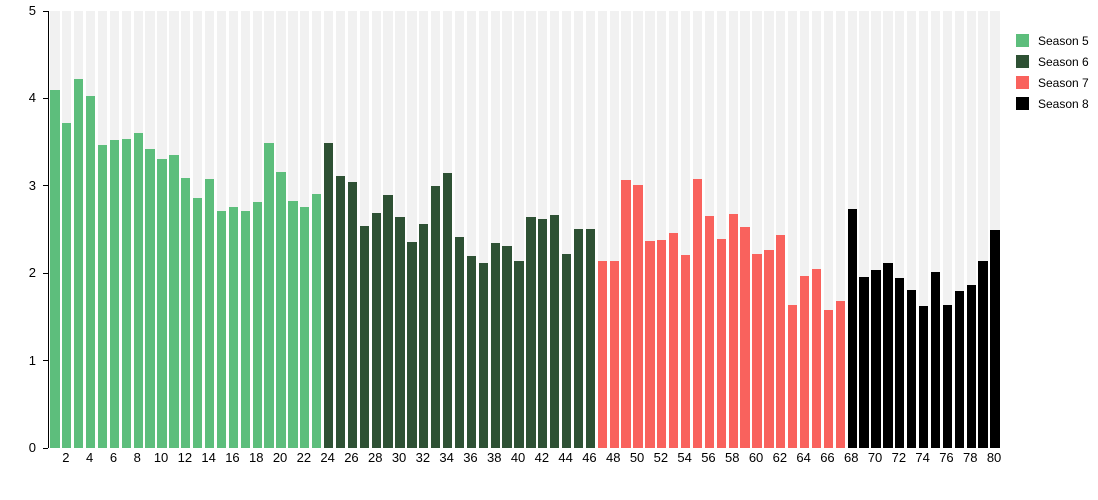 Image resolution: width=1098 pixels, height=500 pixels. I want to click on x-tick-label-38: 38, so click(494, 457).